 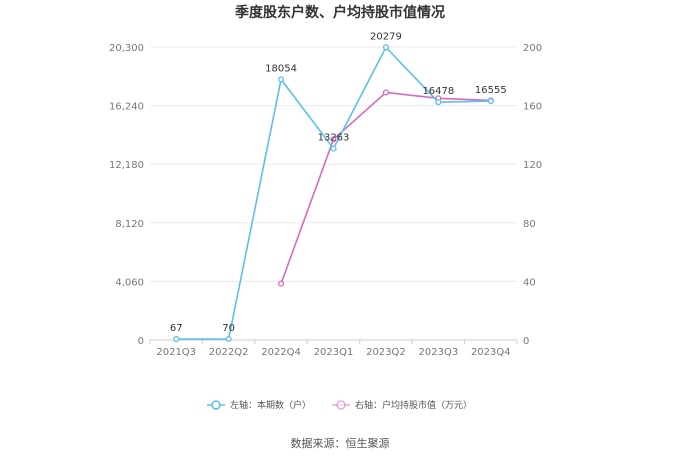 What do you see at coordinates (270, 405) in the screenshot?
I see `legend-label: 左轴：本期数（户）` at bounding box center [270, 405].